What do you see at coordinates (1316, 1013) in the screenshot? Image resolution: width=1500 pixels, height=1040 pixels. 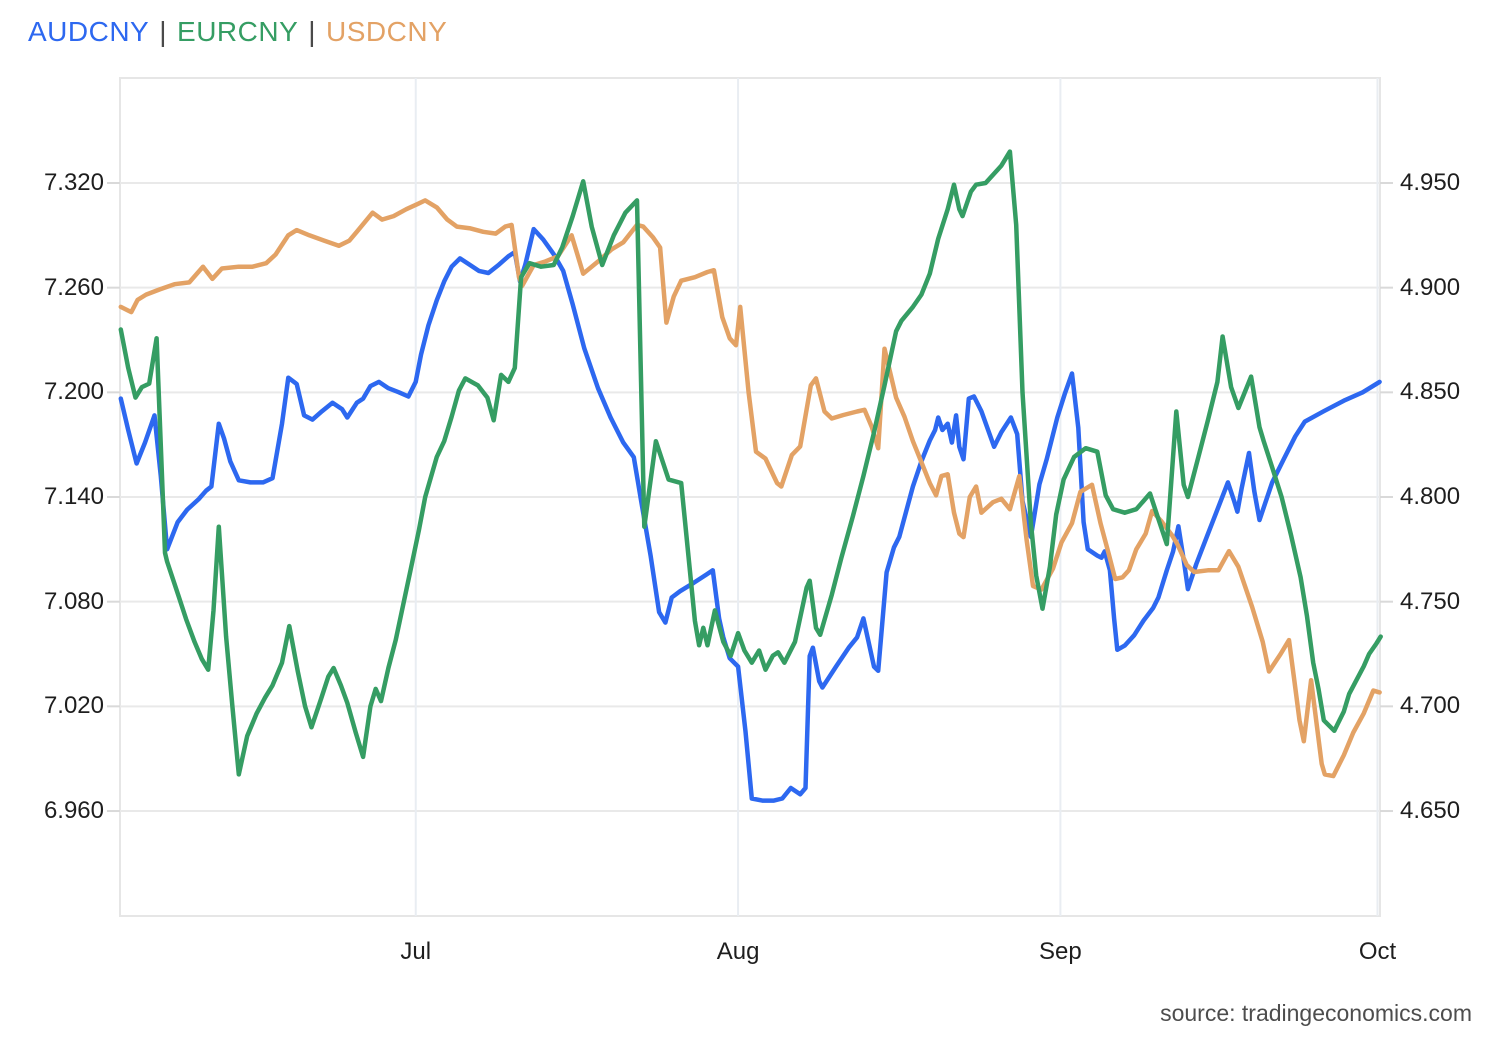 I see `source-attribution: source: tradingeconomics.com` at bounding box center [1316, 1013].